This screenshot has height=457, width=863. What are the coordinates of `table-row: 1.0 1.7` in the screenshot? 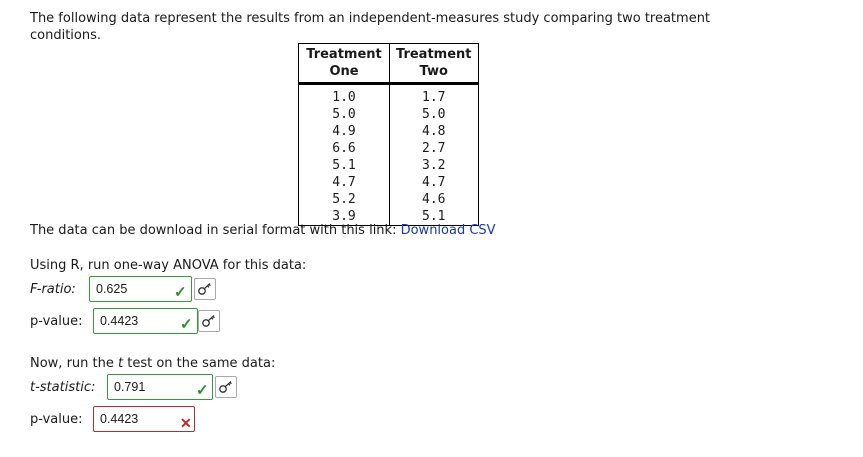 It's located at (388, 94).